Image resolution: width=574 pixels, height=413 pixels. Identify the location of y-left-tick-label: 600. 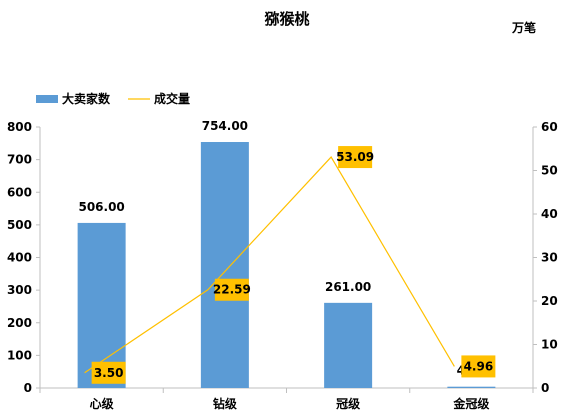
(19, 192).